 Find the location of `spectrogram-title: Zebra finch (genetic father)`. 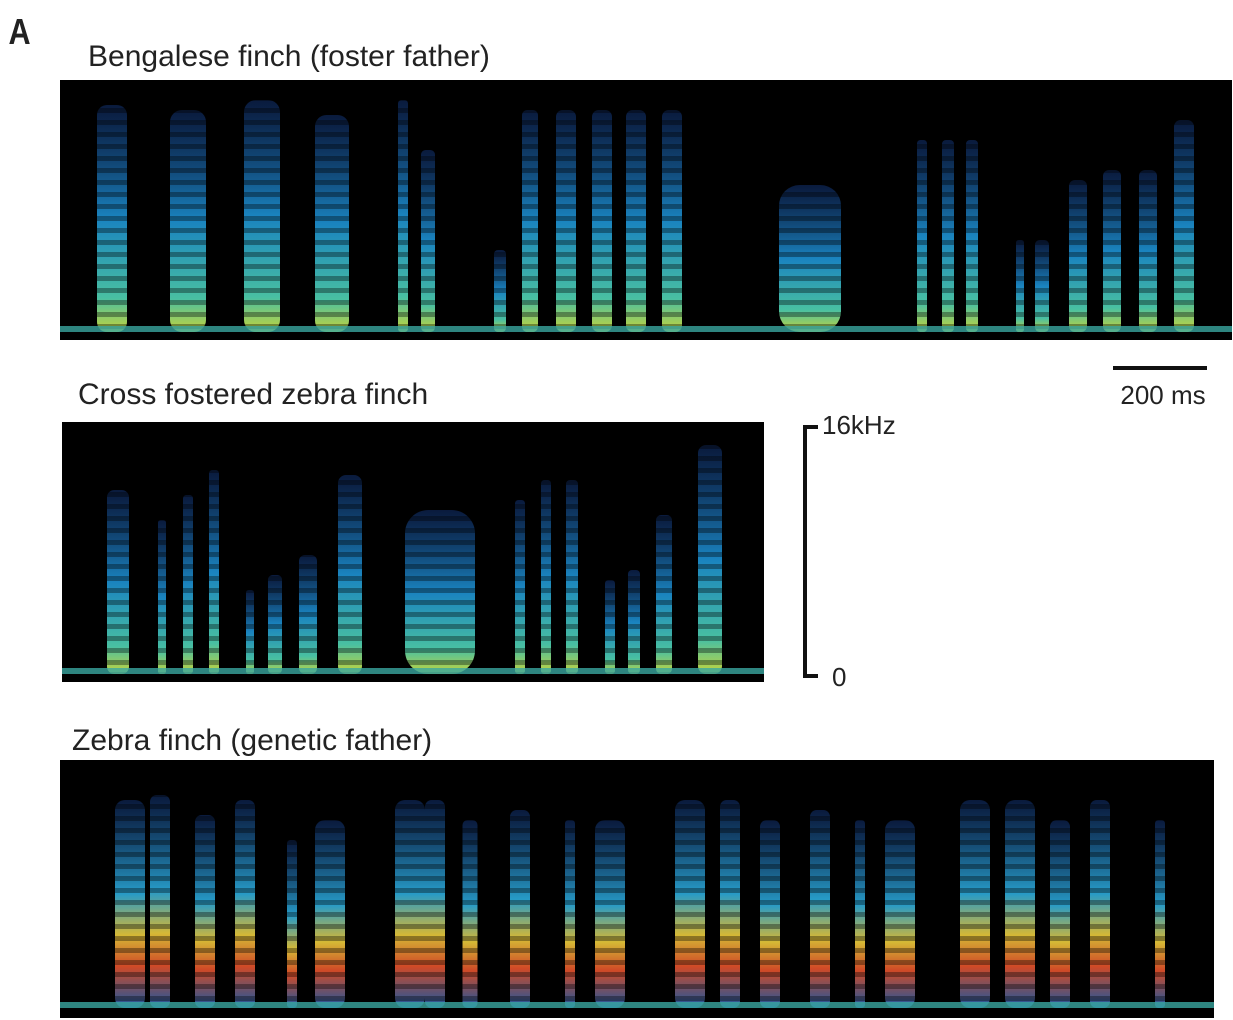

spectrogram-title: Zebra finch (genetic father) is located at coordinates (252, 740).